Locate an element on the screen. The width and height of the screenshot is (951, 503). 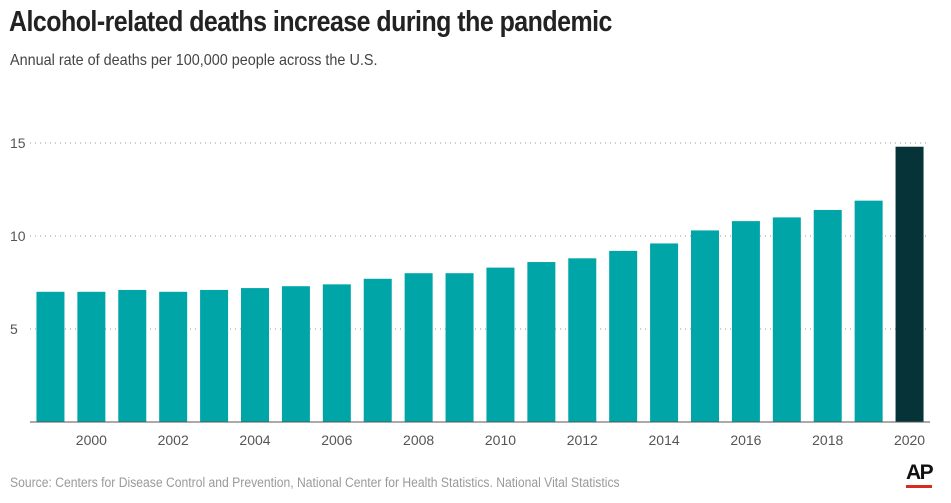
x-tick-label-2008: 2008 is located at coordinates (418, 440).